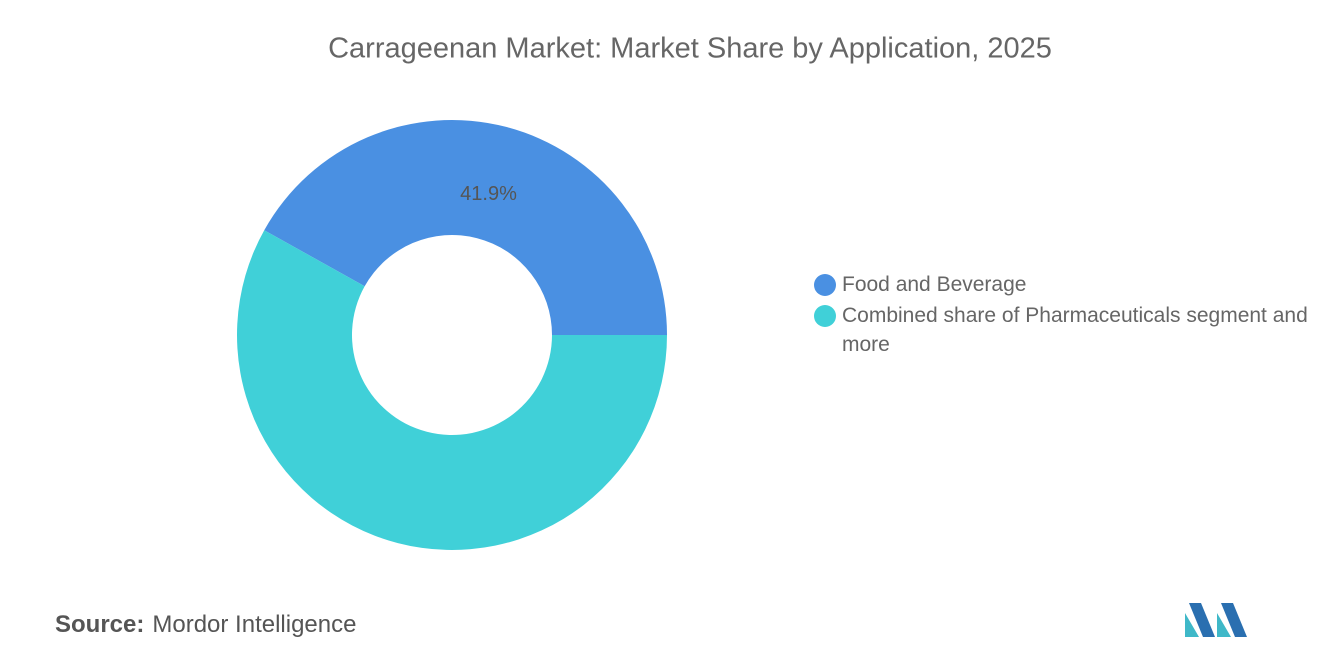 This screenshot has height=665, width=1320. What do you see at coordinates (488, 194) in the screenshot?
I see `data-label: 41.9%` at bounding box center [488, 194].